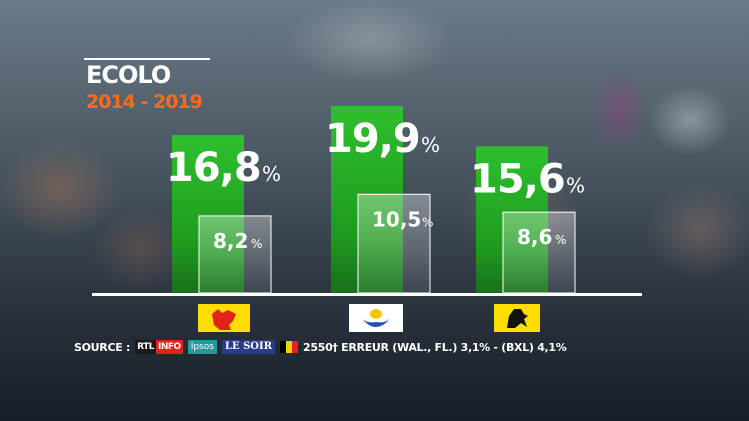 This screenshot has height=421, width=749. Describe the element at coordinates (517, 179) in the screenshot. I see `data-label-large: 15,6` at that location.